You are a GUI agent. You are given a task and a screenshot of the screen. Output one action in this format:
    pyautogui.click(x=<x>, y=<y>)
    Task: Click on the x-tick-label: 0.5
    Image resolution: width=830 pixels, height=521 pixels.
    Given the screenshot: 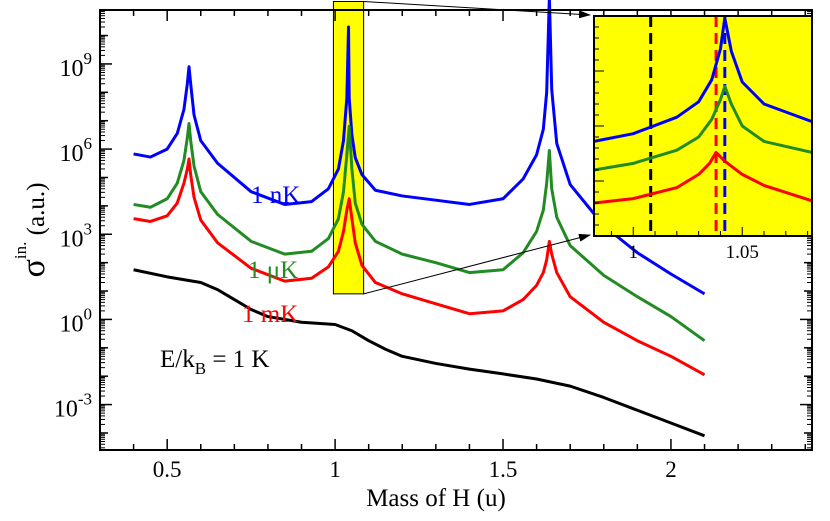 What is the action you would take?
    pyautogui.click(x=167, y=469)
    